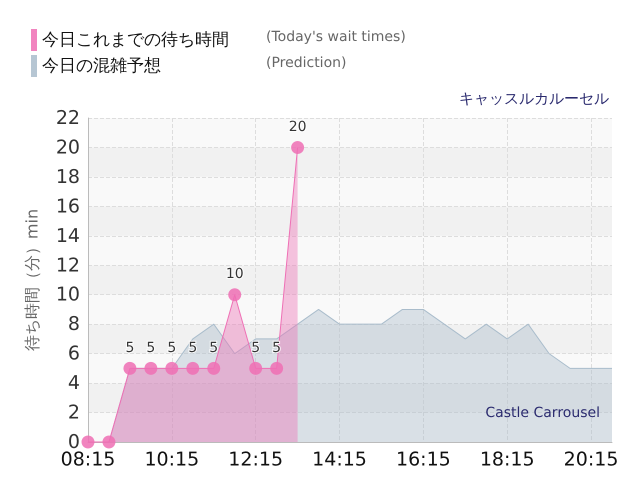 This screenshot has height=500, width=640. What do you see at coordinates (68, 177) in the screenshot?
I see `y-tick-label: 18` at bounding box center [68, 177].